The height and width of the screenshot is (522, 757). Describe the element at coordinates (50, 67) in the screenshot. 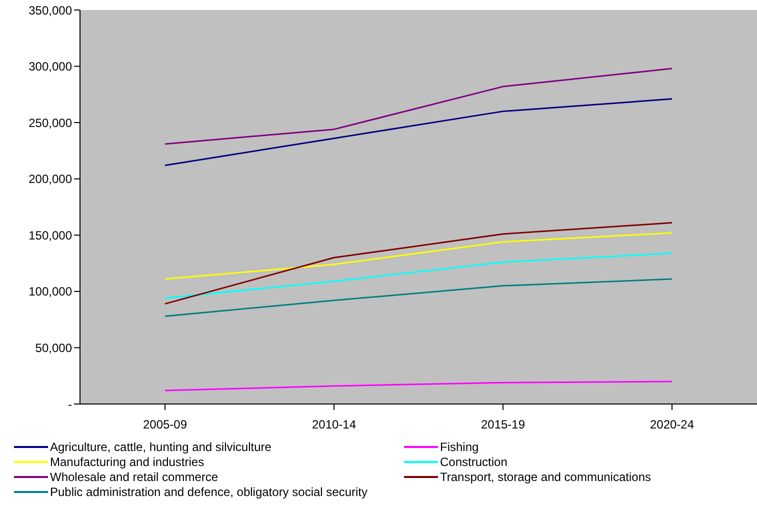

I see `y-tick-label: 300,000` at that location.